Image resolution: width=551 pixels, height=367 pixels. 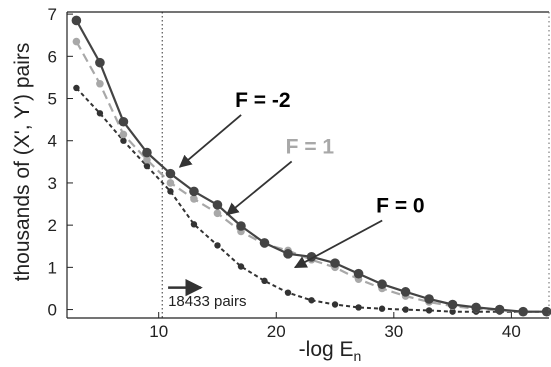 I want to click on y-tick-label: 2, so click(x=52, y=225).